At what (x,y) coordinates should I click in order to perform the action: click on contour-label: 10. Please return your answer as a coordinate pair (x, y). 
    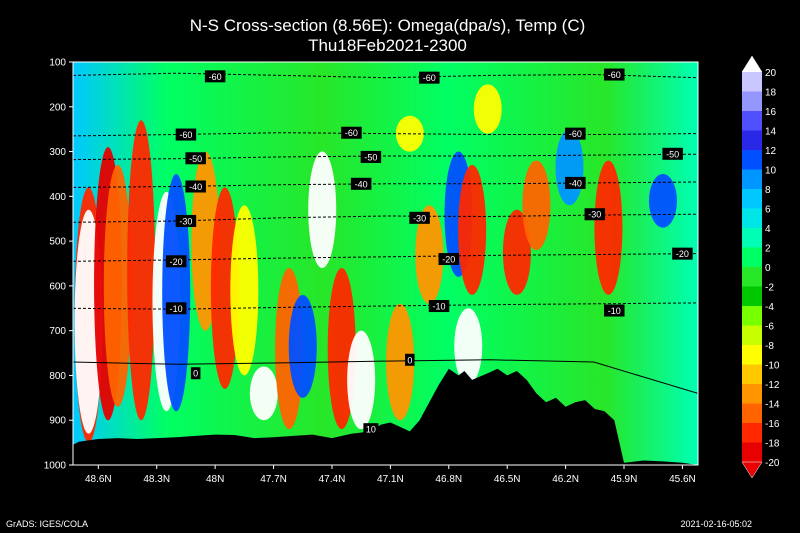
    Looking at the image, I should click on (371, 429).